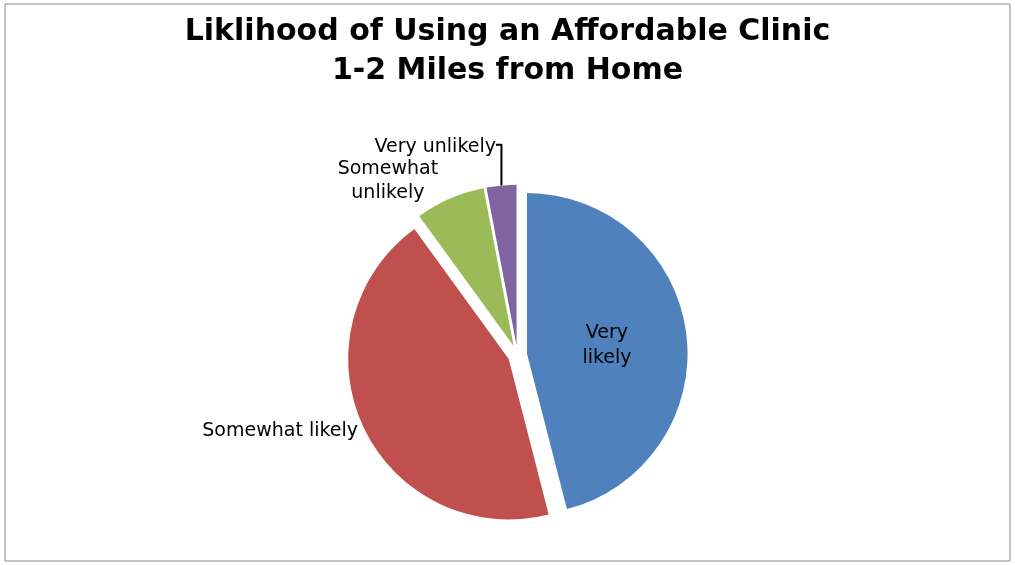  Describe the element at coordinates (280, 429) in the screenshot. I see `slice-label: Somewhat likely` at that location.